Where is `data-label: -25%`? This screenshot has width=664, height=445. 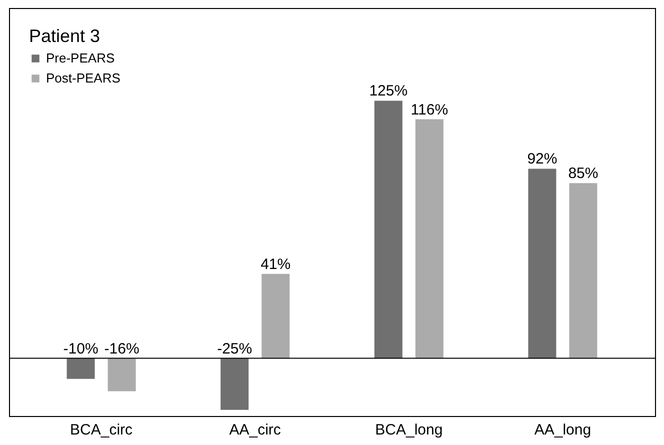
data-label: -25% is located at coordinates (234, 349).